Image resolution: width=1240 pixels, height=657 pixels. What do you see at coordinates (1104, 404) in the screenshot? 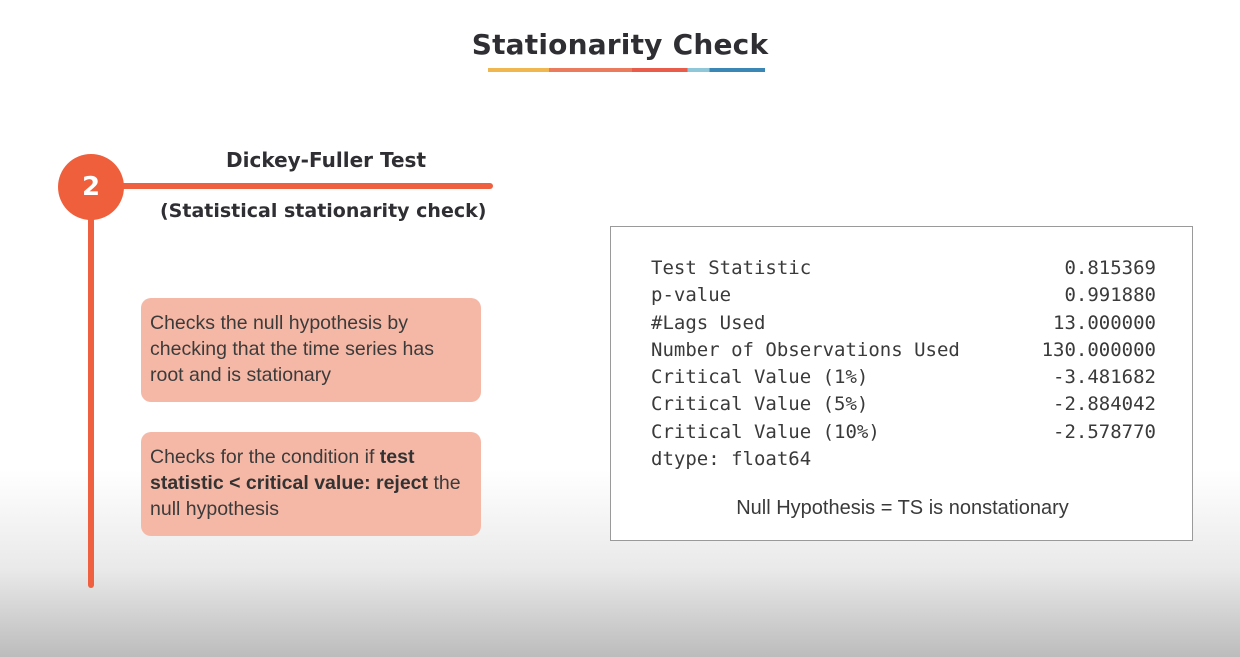
I see `result-value: -2.884042` at bounding box center [1104, 404].